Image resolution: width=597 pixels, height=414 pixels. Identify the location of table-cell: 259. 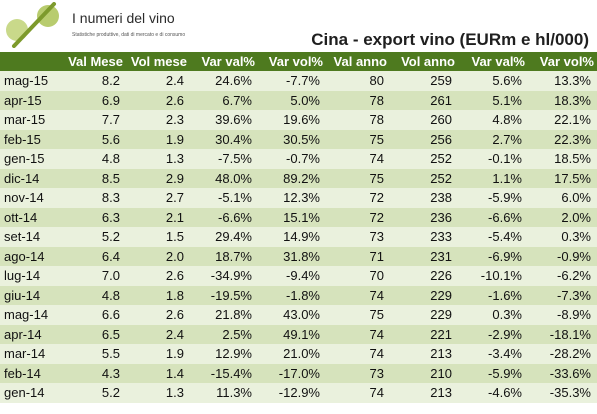
(424, 81).